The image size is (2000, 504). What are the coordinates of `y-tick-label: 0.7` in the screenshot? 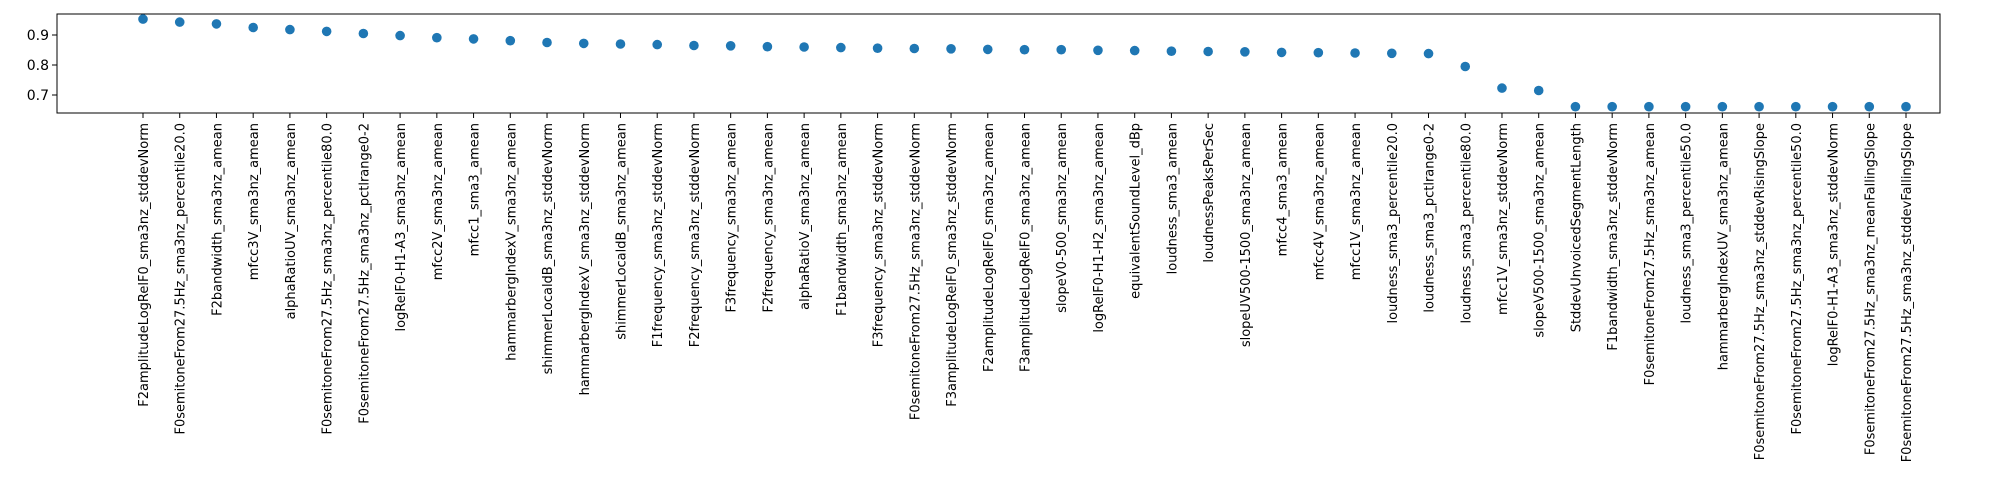 It's located at (38, 96).